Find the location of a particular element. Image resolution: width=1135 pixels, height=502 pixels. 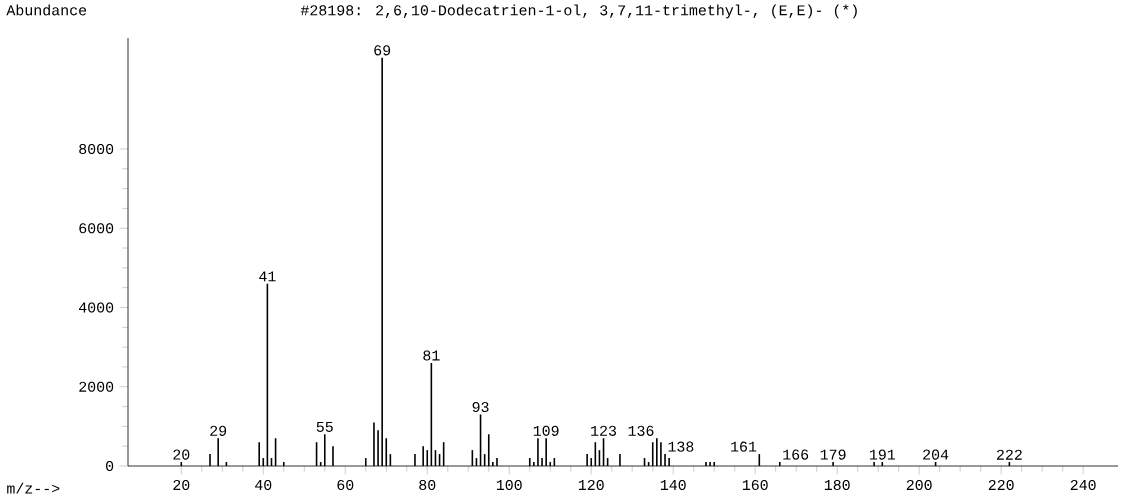

y-tick-label: 6000 is located at coordinates (96, 228).